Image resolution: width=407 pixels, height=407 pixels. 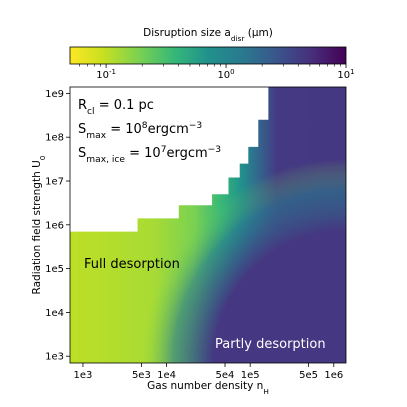 I want to click on y-tick-label: 1e8, so click(x=54, y=138).